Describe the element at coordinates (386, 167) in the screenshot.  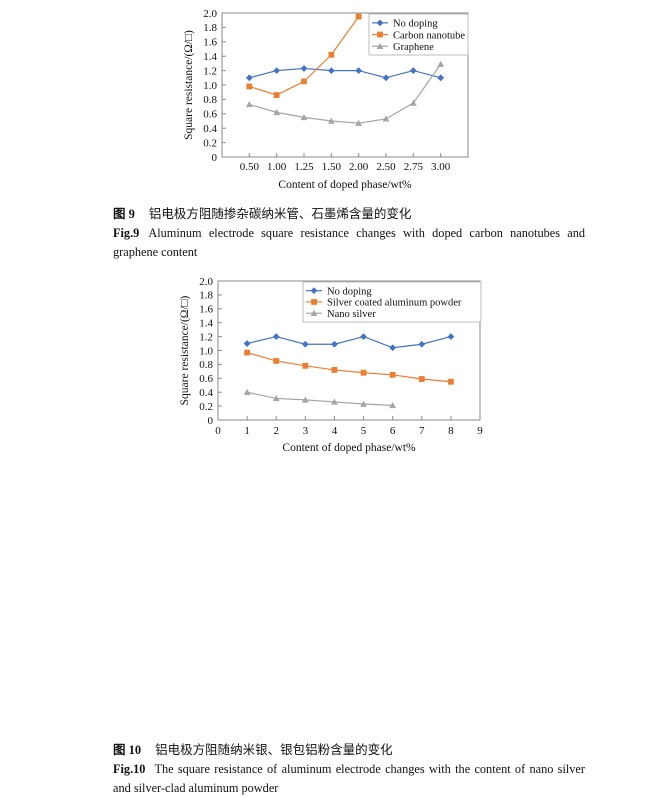
I see `x-tick-label: 2.50` at that location.